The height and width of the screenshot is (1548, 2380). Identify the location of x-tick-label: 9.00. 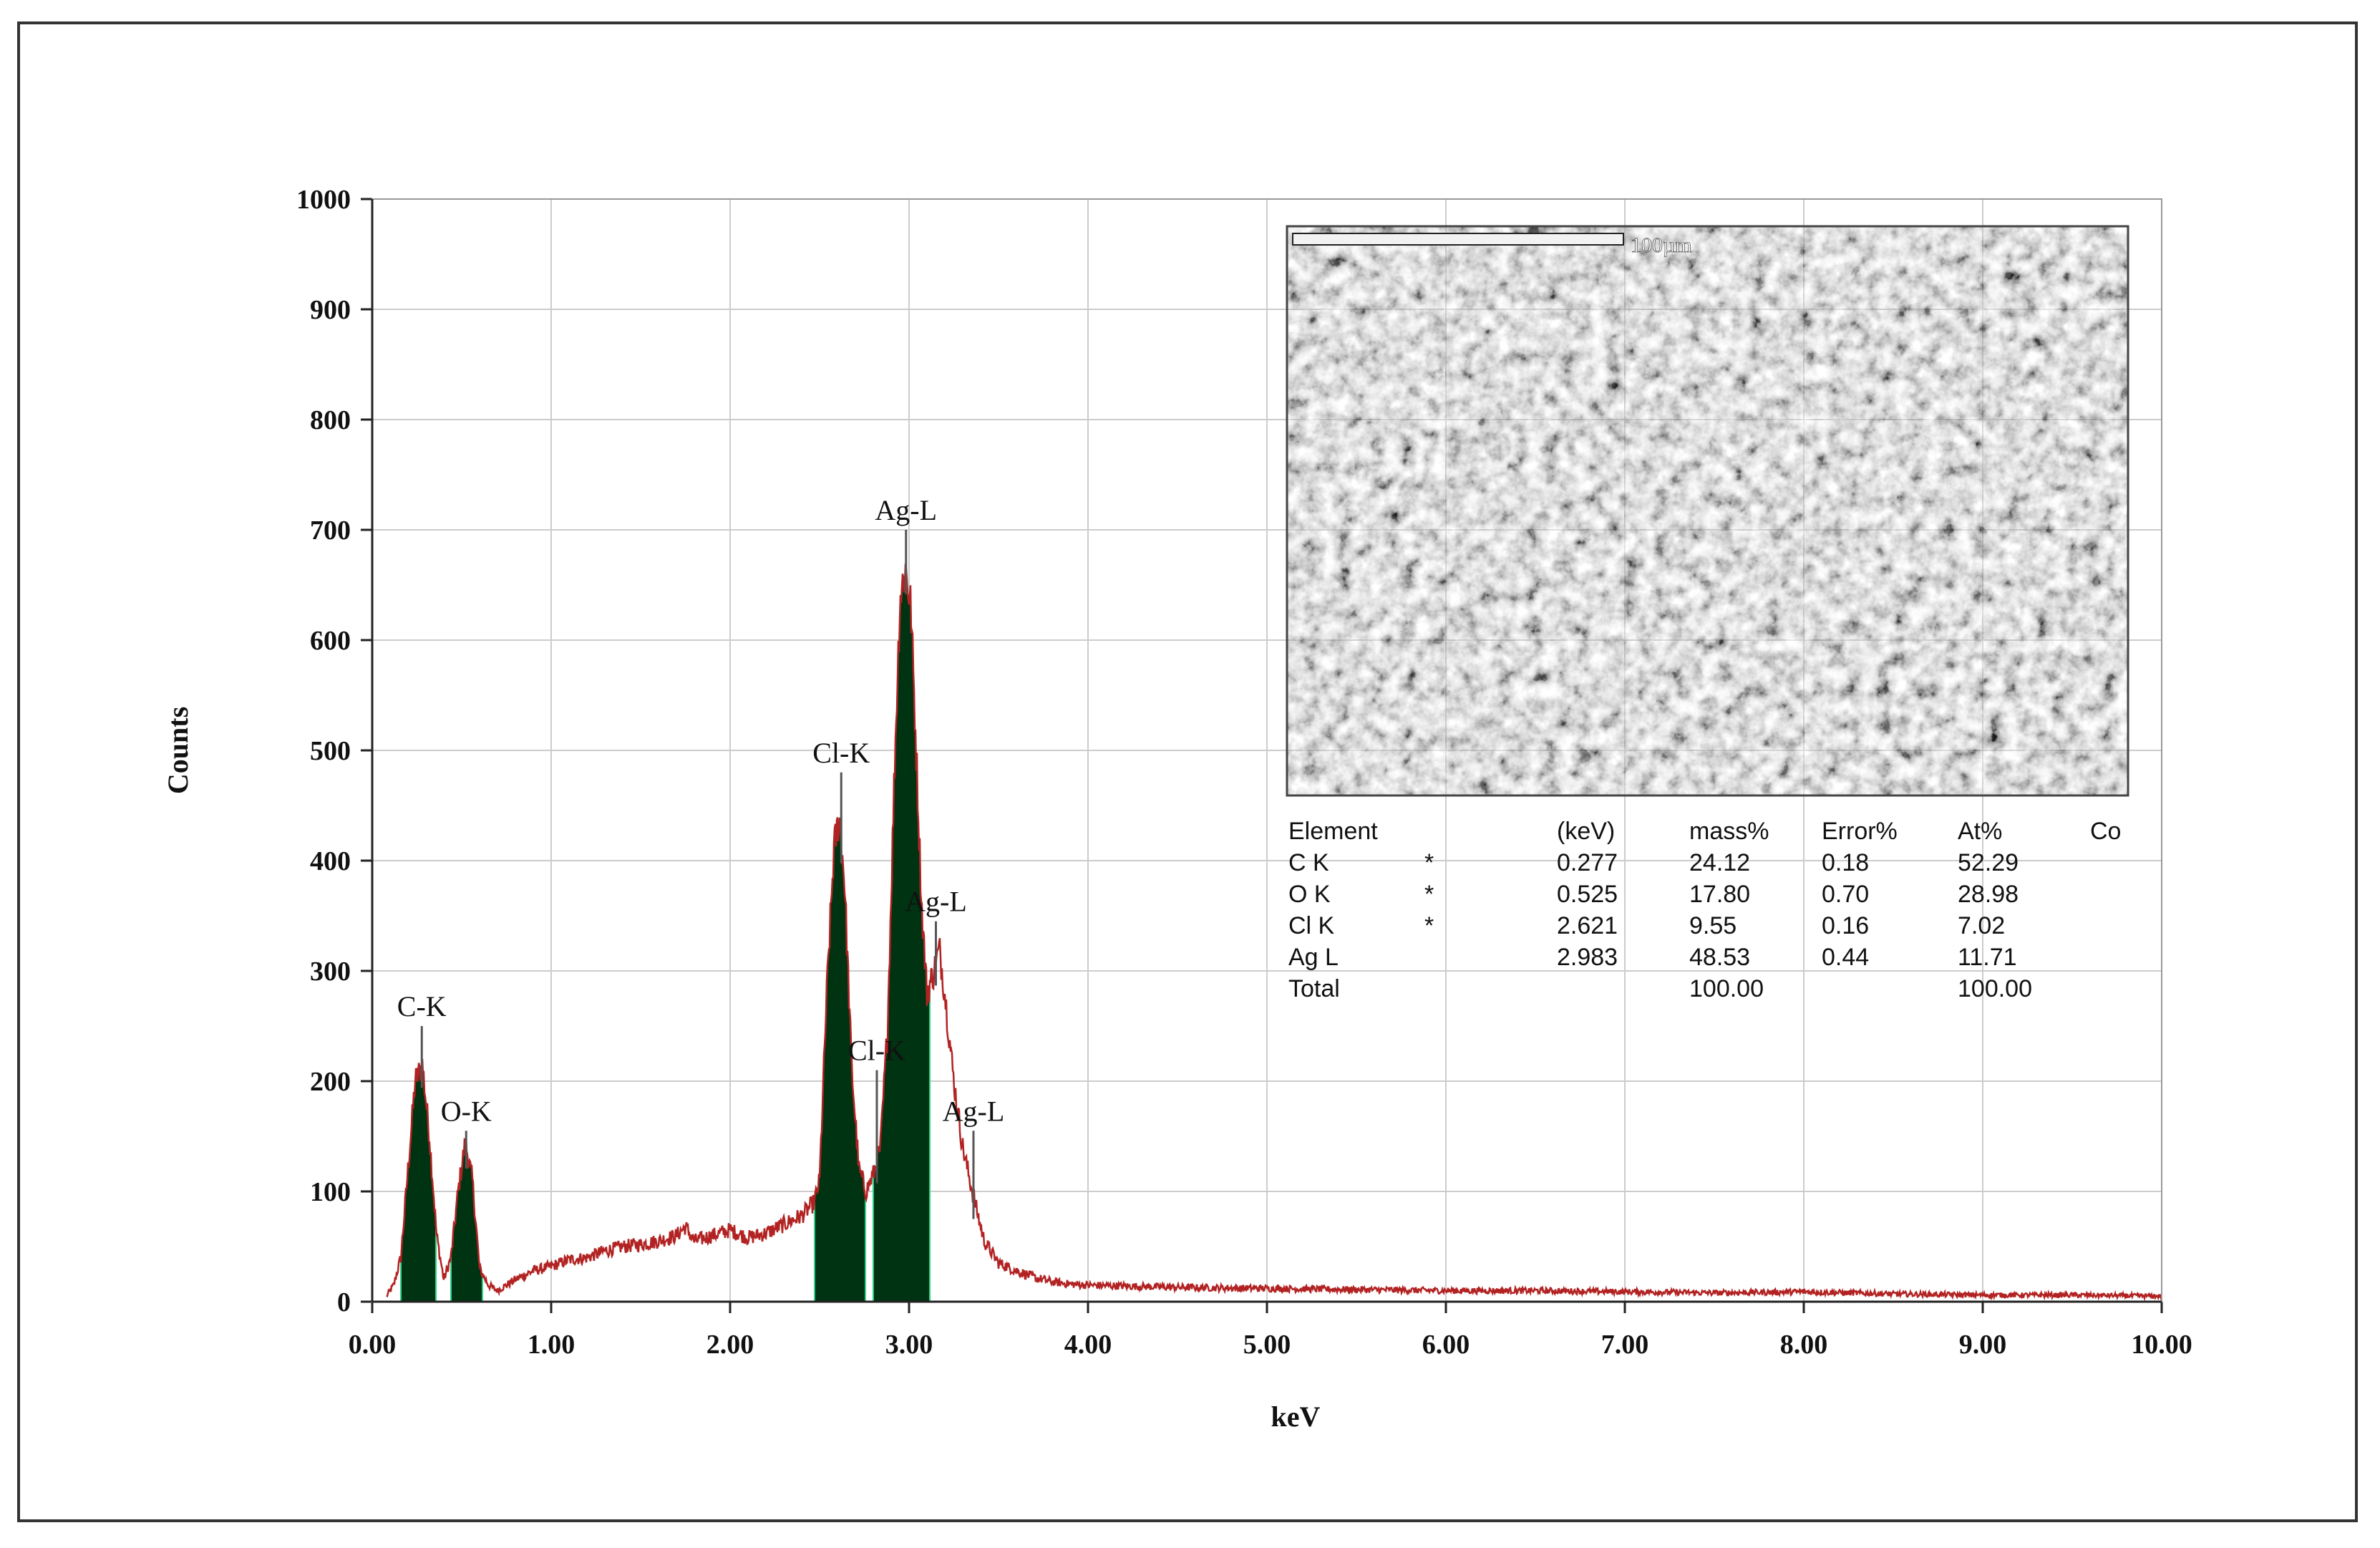
(1983, 1345).